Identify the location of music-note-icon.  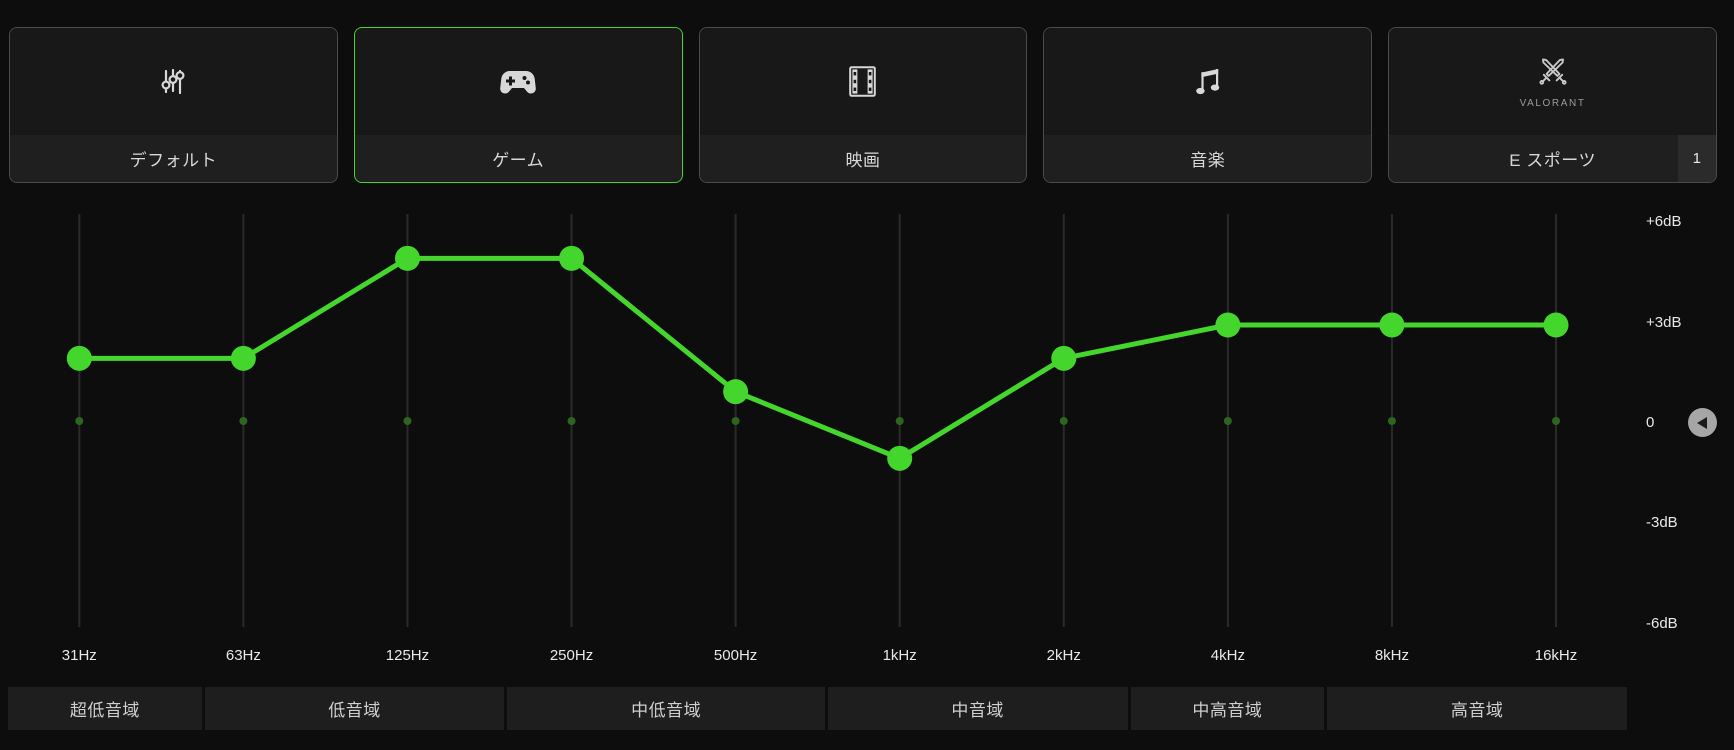
(1207, 81).